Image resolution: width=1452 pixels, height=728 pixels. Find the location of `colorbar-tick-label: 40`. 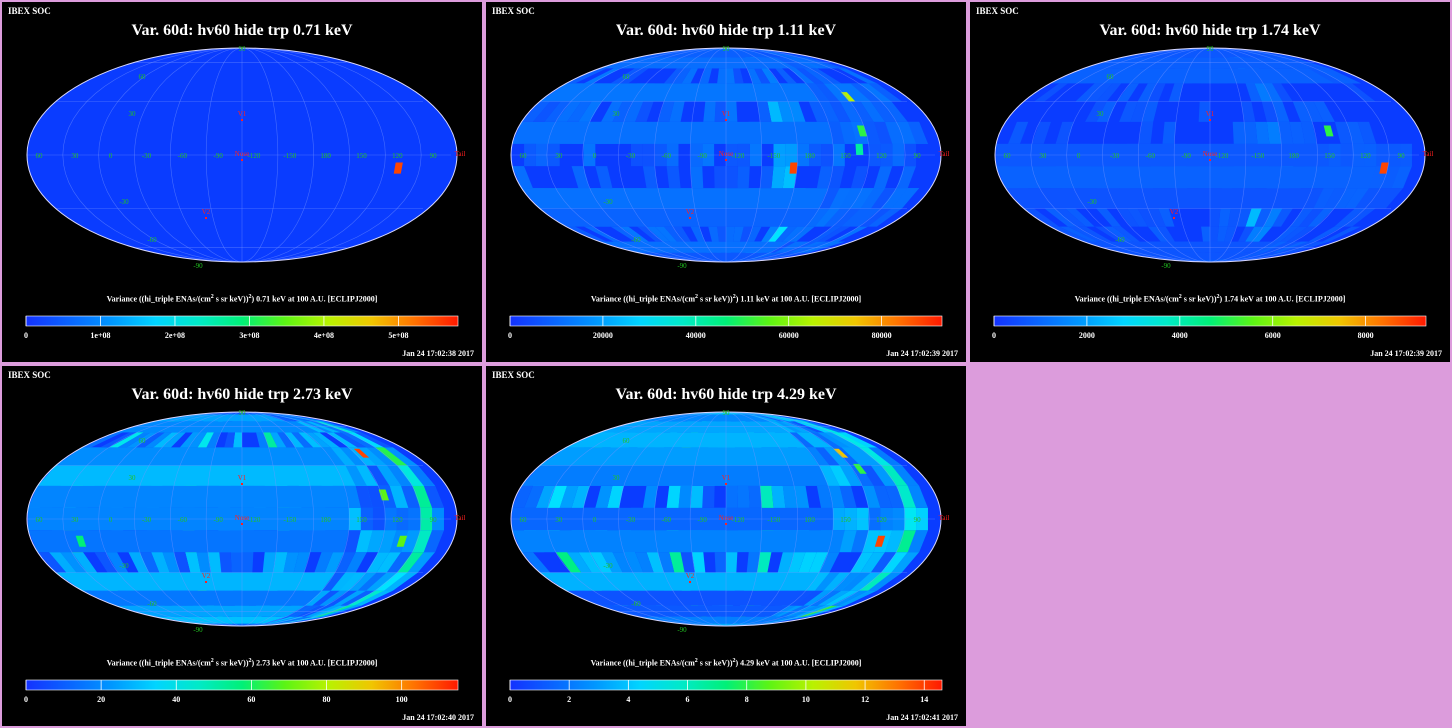

colorbar-tick-label: 40 is located at coordinates (176, 699).